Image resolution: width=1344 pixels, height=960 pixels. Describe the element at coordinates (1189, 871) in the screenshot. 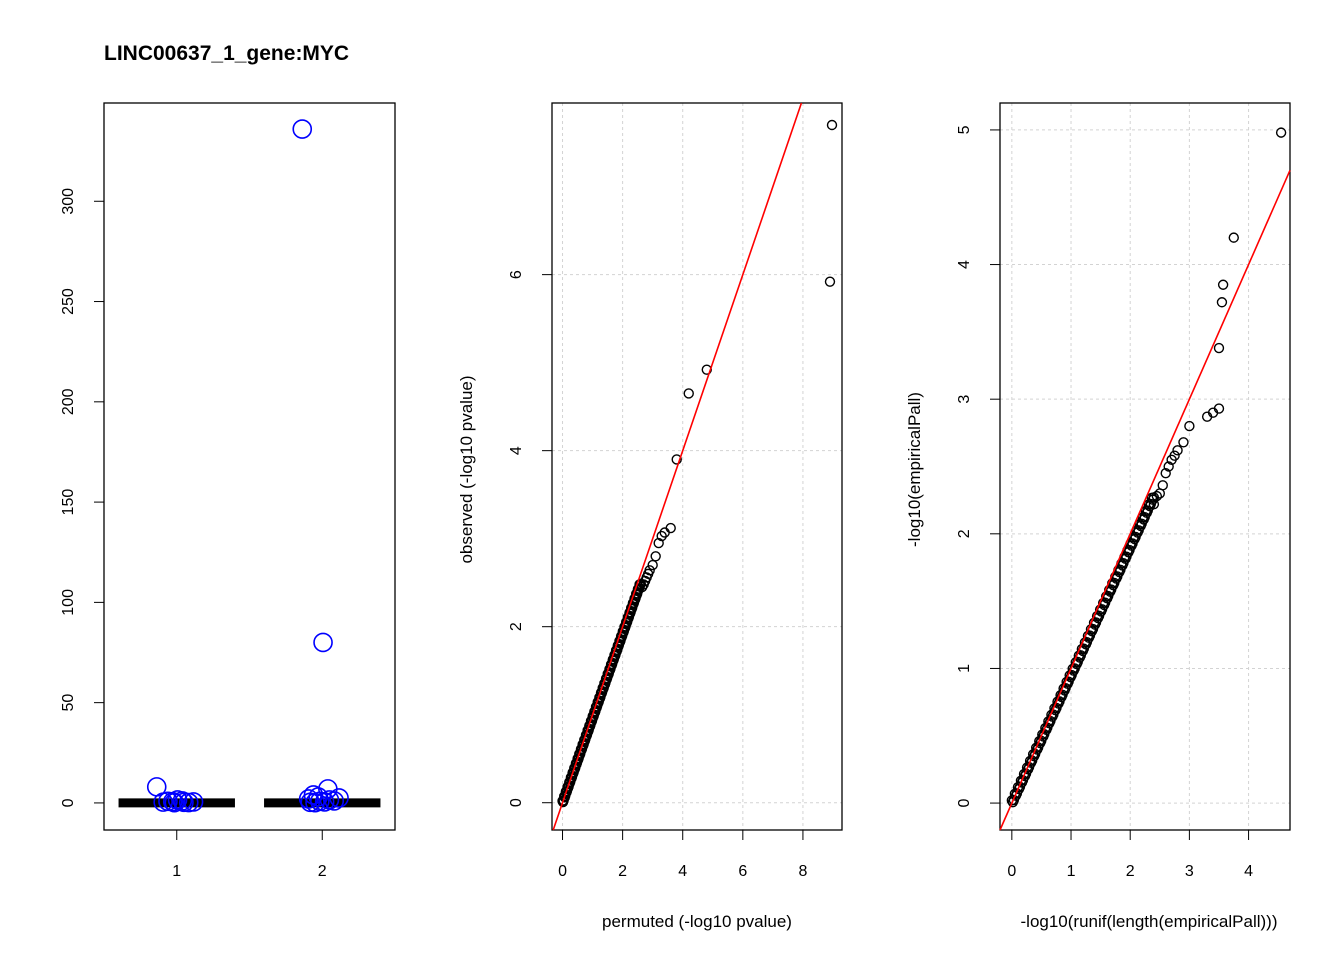

I see `x-tick-label: 3` at that location.